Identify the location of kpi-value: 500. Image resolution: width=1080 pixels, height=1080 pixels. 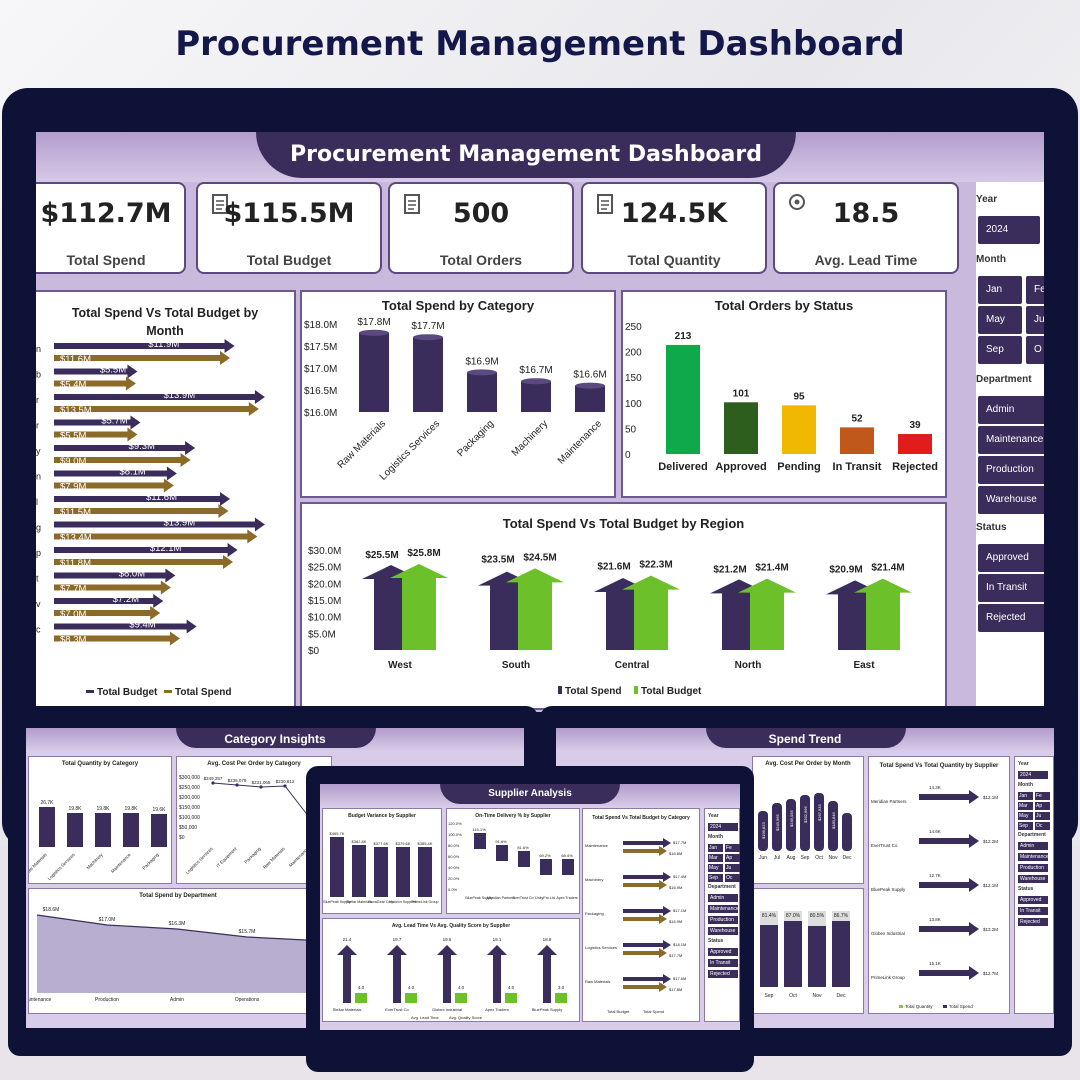
(481, 213).